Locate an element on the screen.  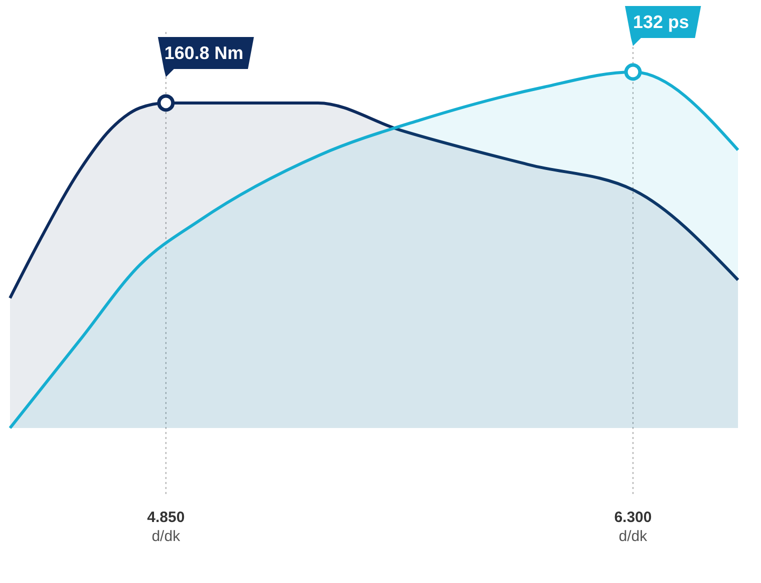
annotation: 132 ps is located at coordinates (661, 22).